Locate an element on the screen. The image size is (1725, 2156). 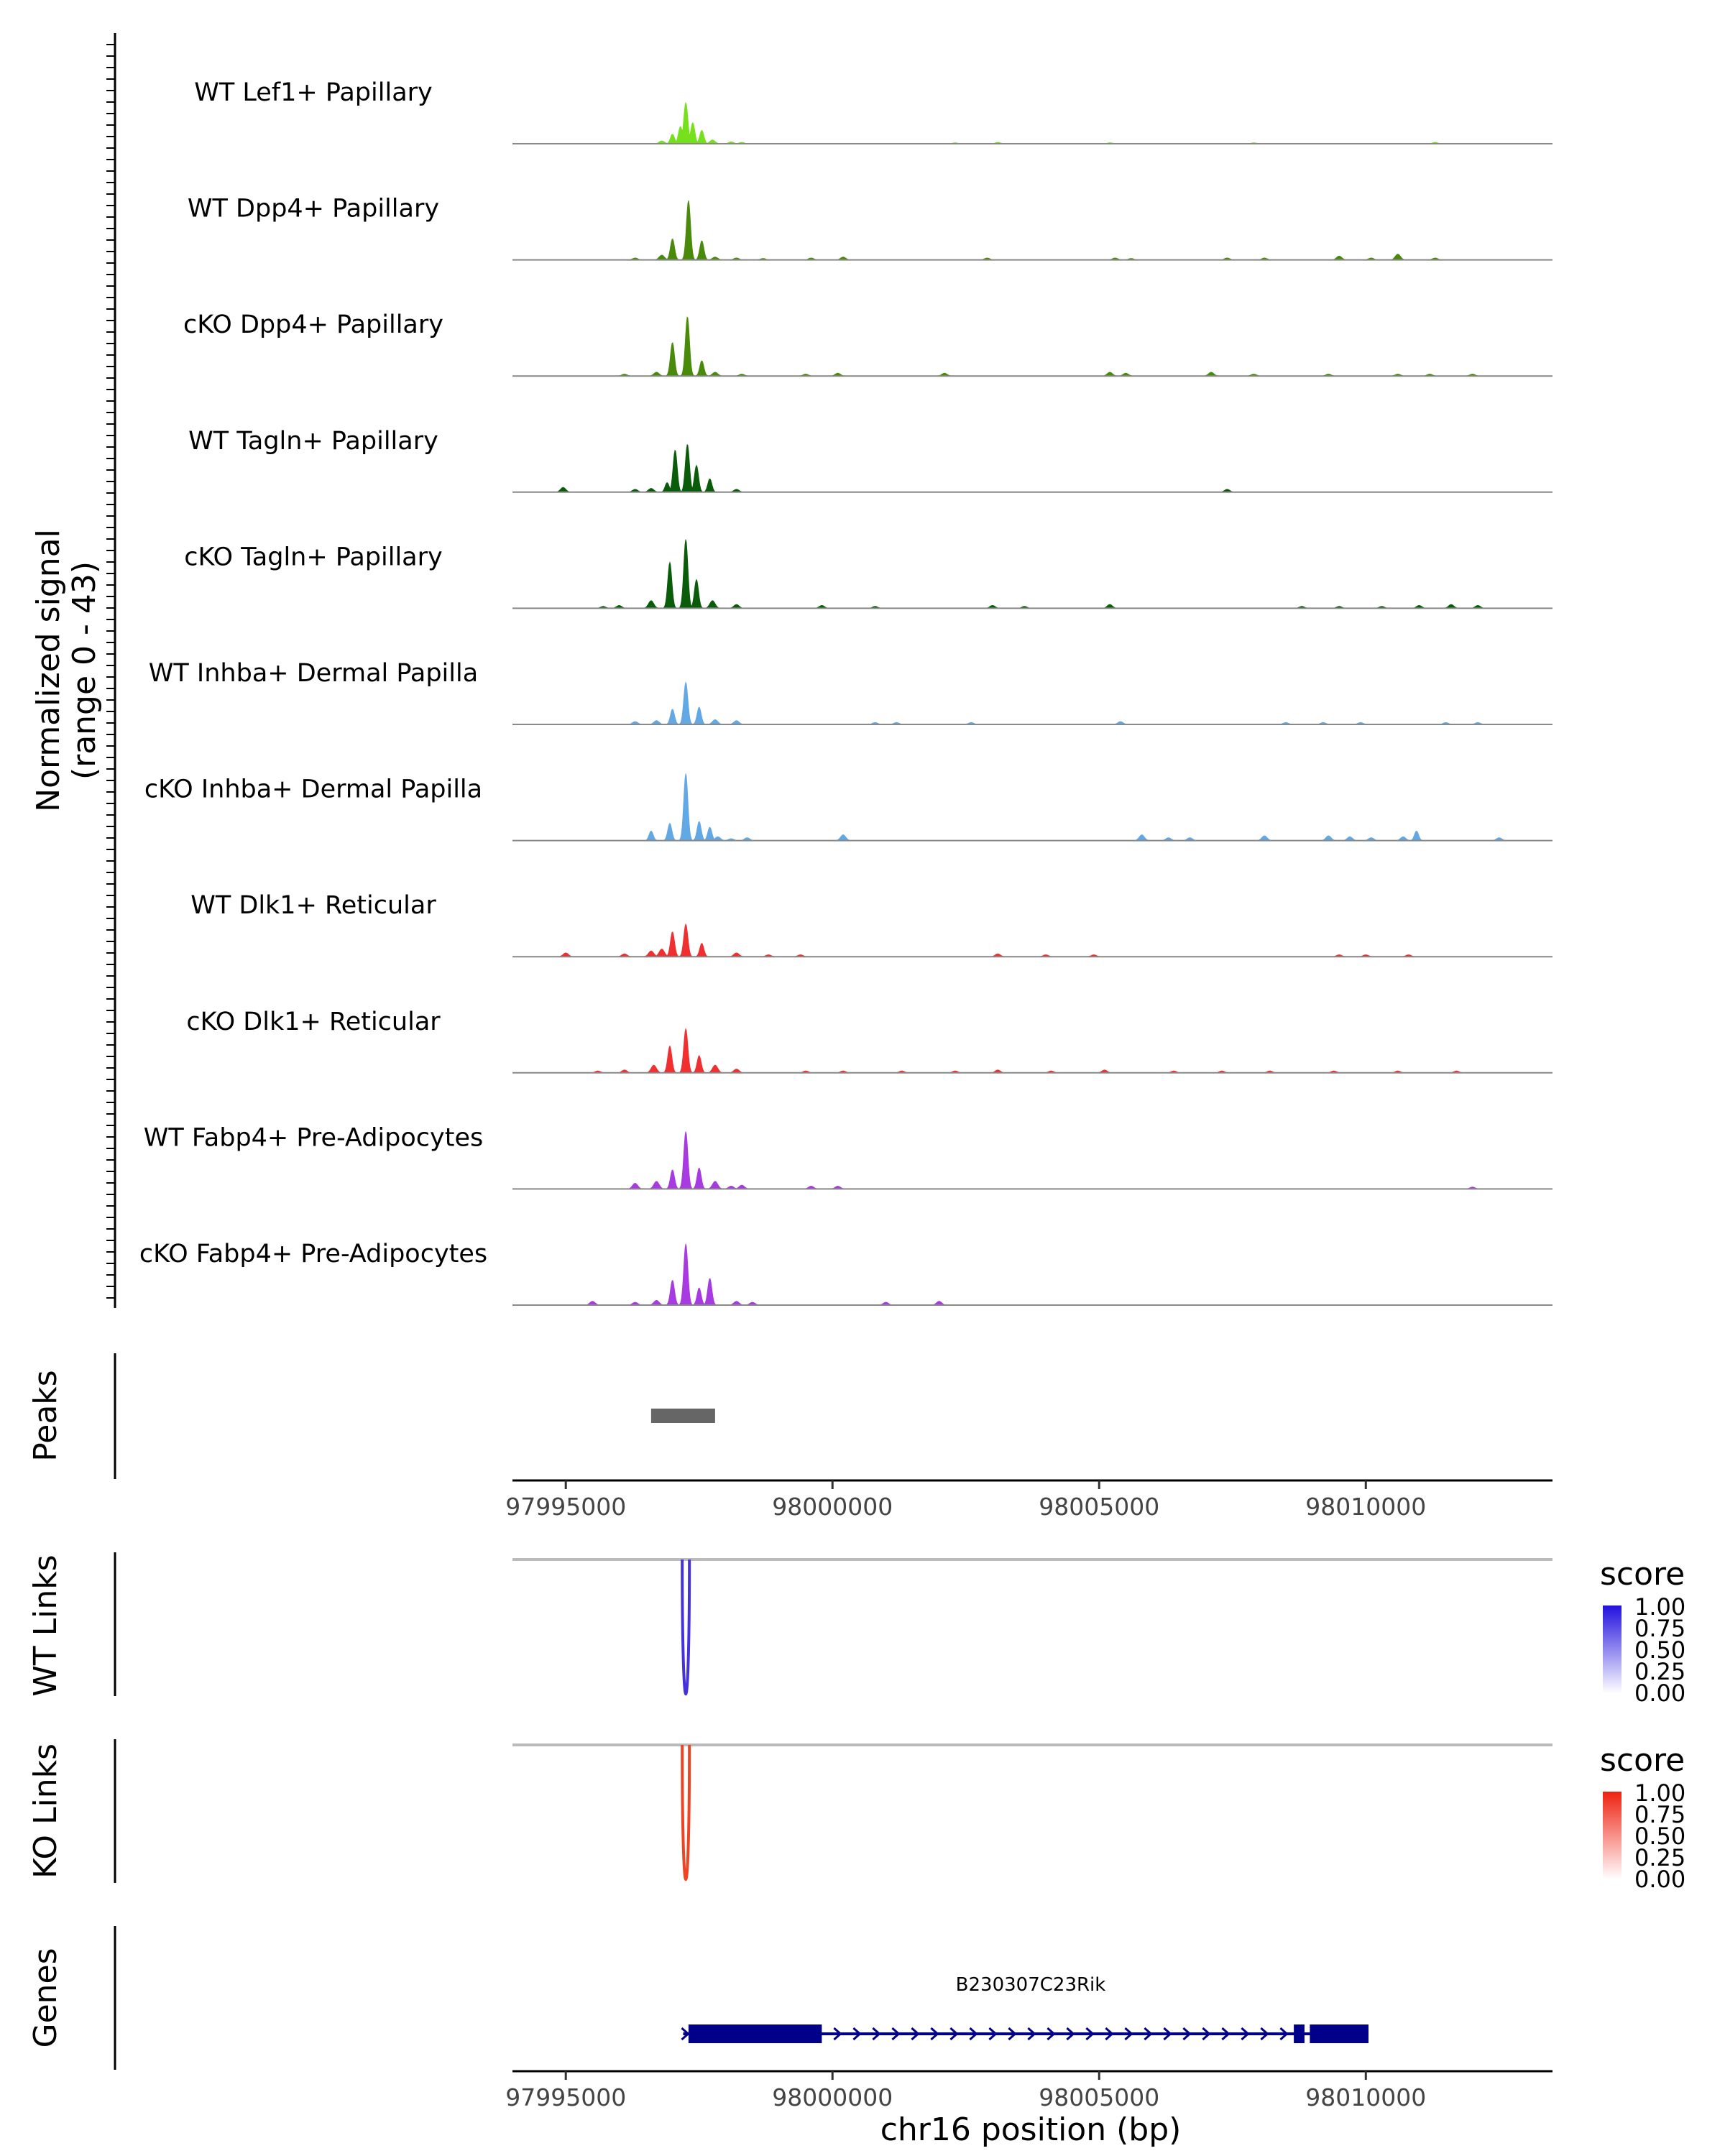
gene-model is located at coordinates (1024, 2033).